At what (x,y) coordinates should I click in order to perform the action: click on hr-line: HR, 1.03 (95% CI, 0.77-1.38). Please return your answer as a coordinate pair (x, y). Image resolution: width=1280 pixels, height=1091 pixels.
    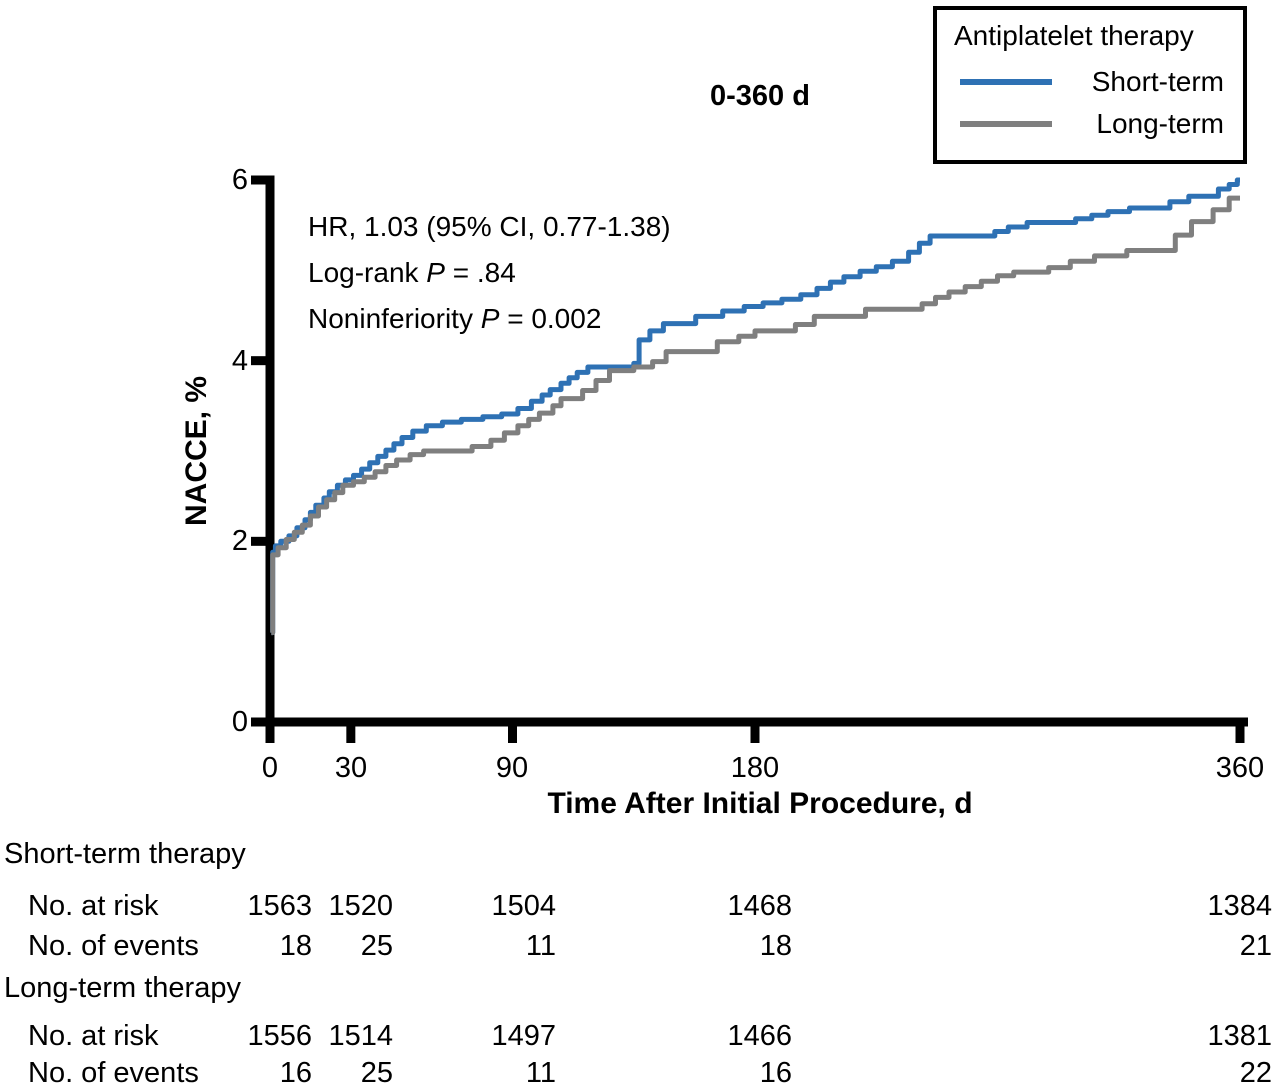
    Looking at the image, I should click on (489, 226).